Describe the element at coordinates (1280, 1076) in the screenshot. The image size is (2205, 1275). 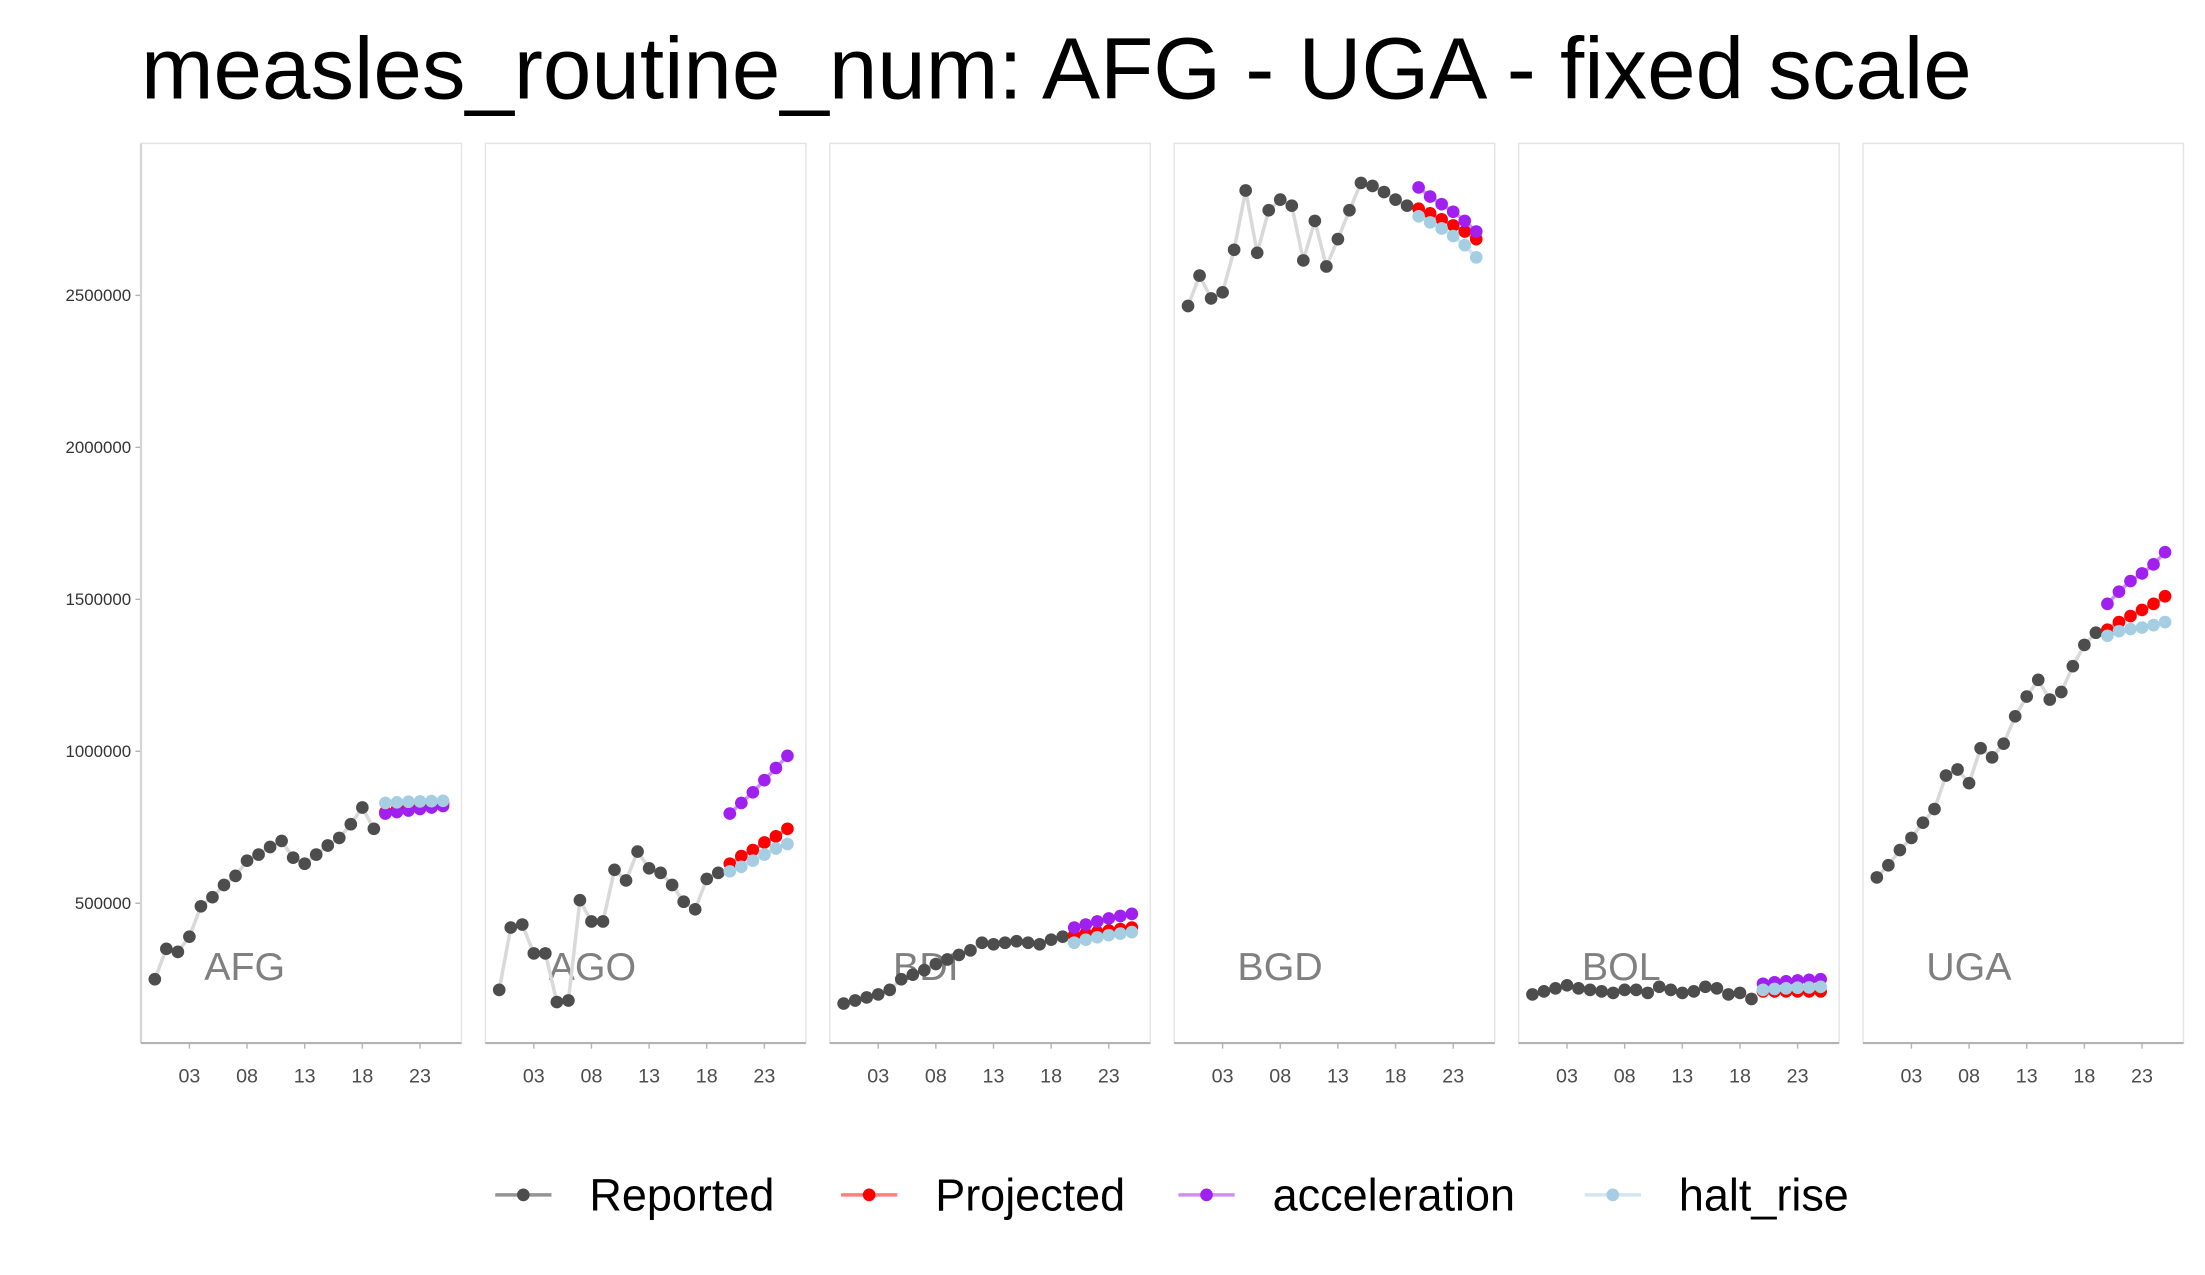
I see `x-tick-label: 08` at that location.